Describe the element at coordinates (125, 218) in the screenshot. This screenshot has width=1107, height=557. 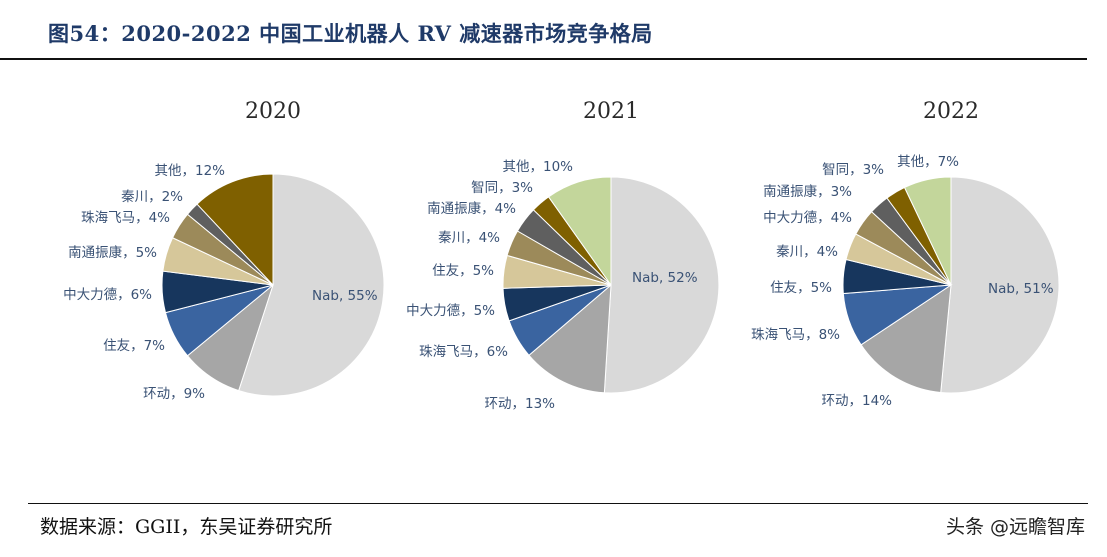
I see `slice-label-珠海飞马: 珠海飞马，4%` at that location.